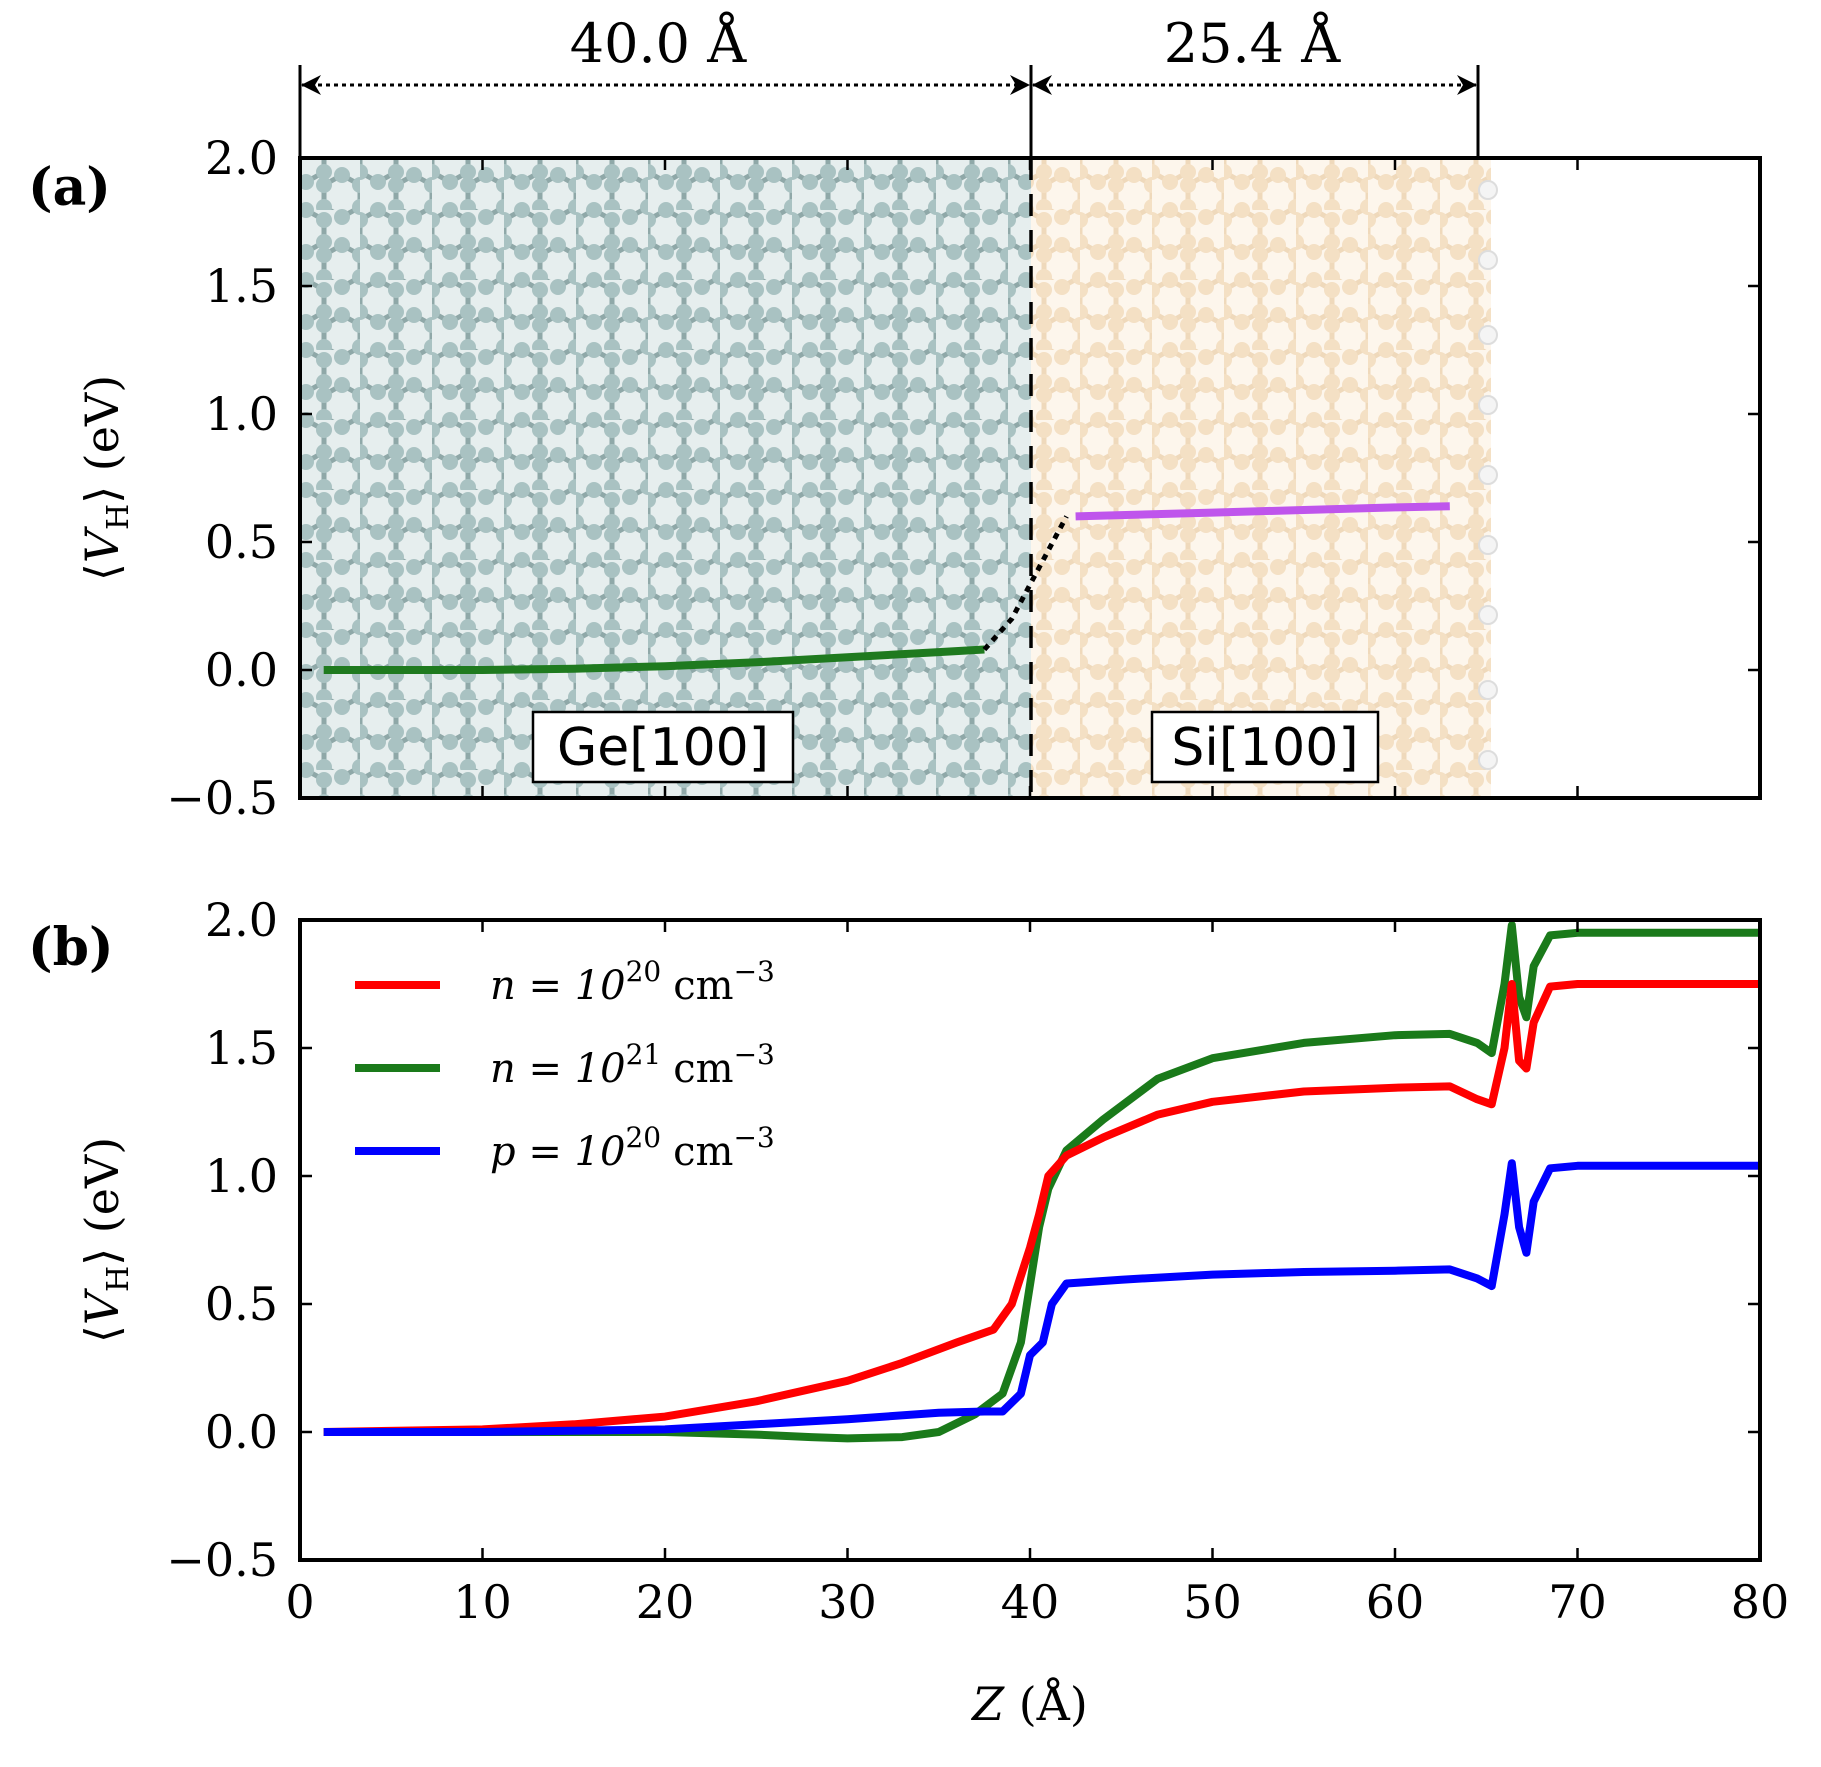  Describe the element at coordinates (632, 982) in the screenshot. I see `legend-label-0: n = 1020 cm−3` at that location.